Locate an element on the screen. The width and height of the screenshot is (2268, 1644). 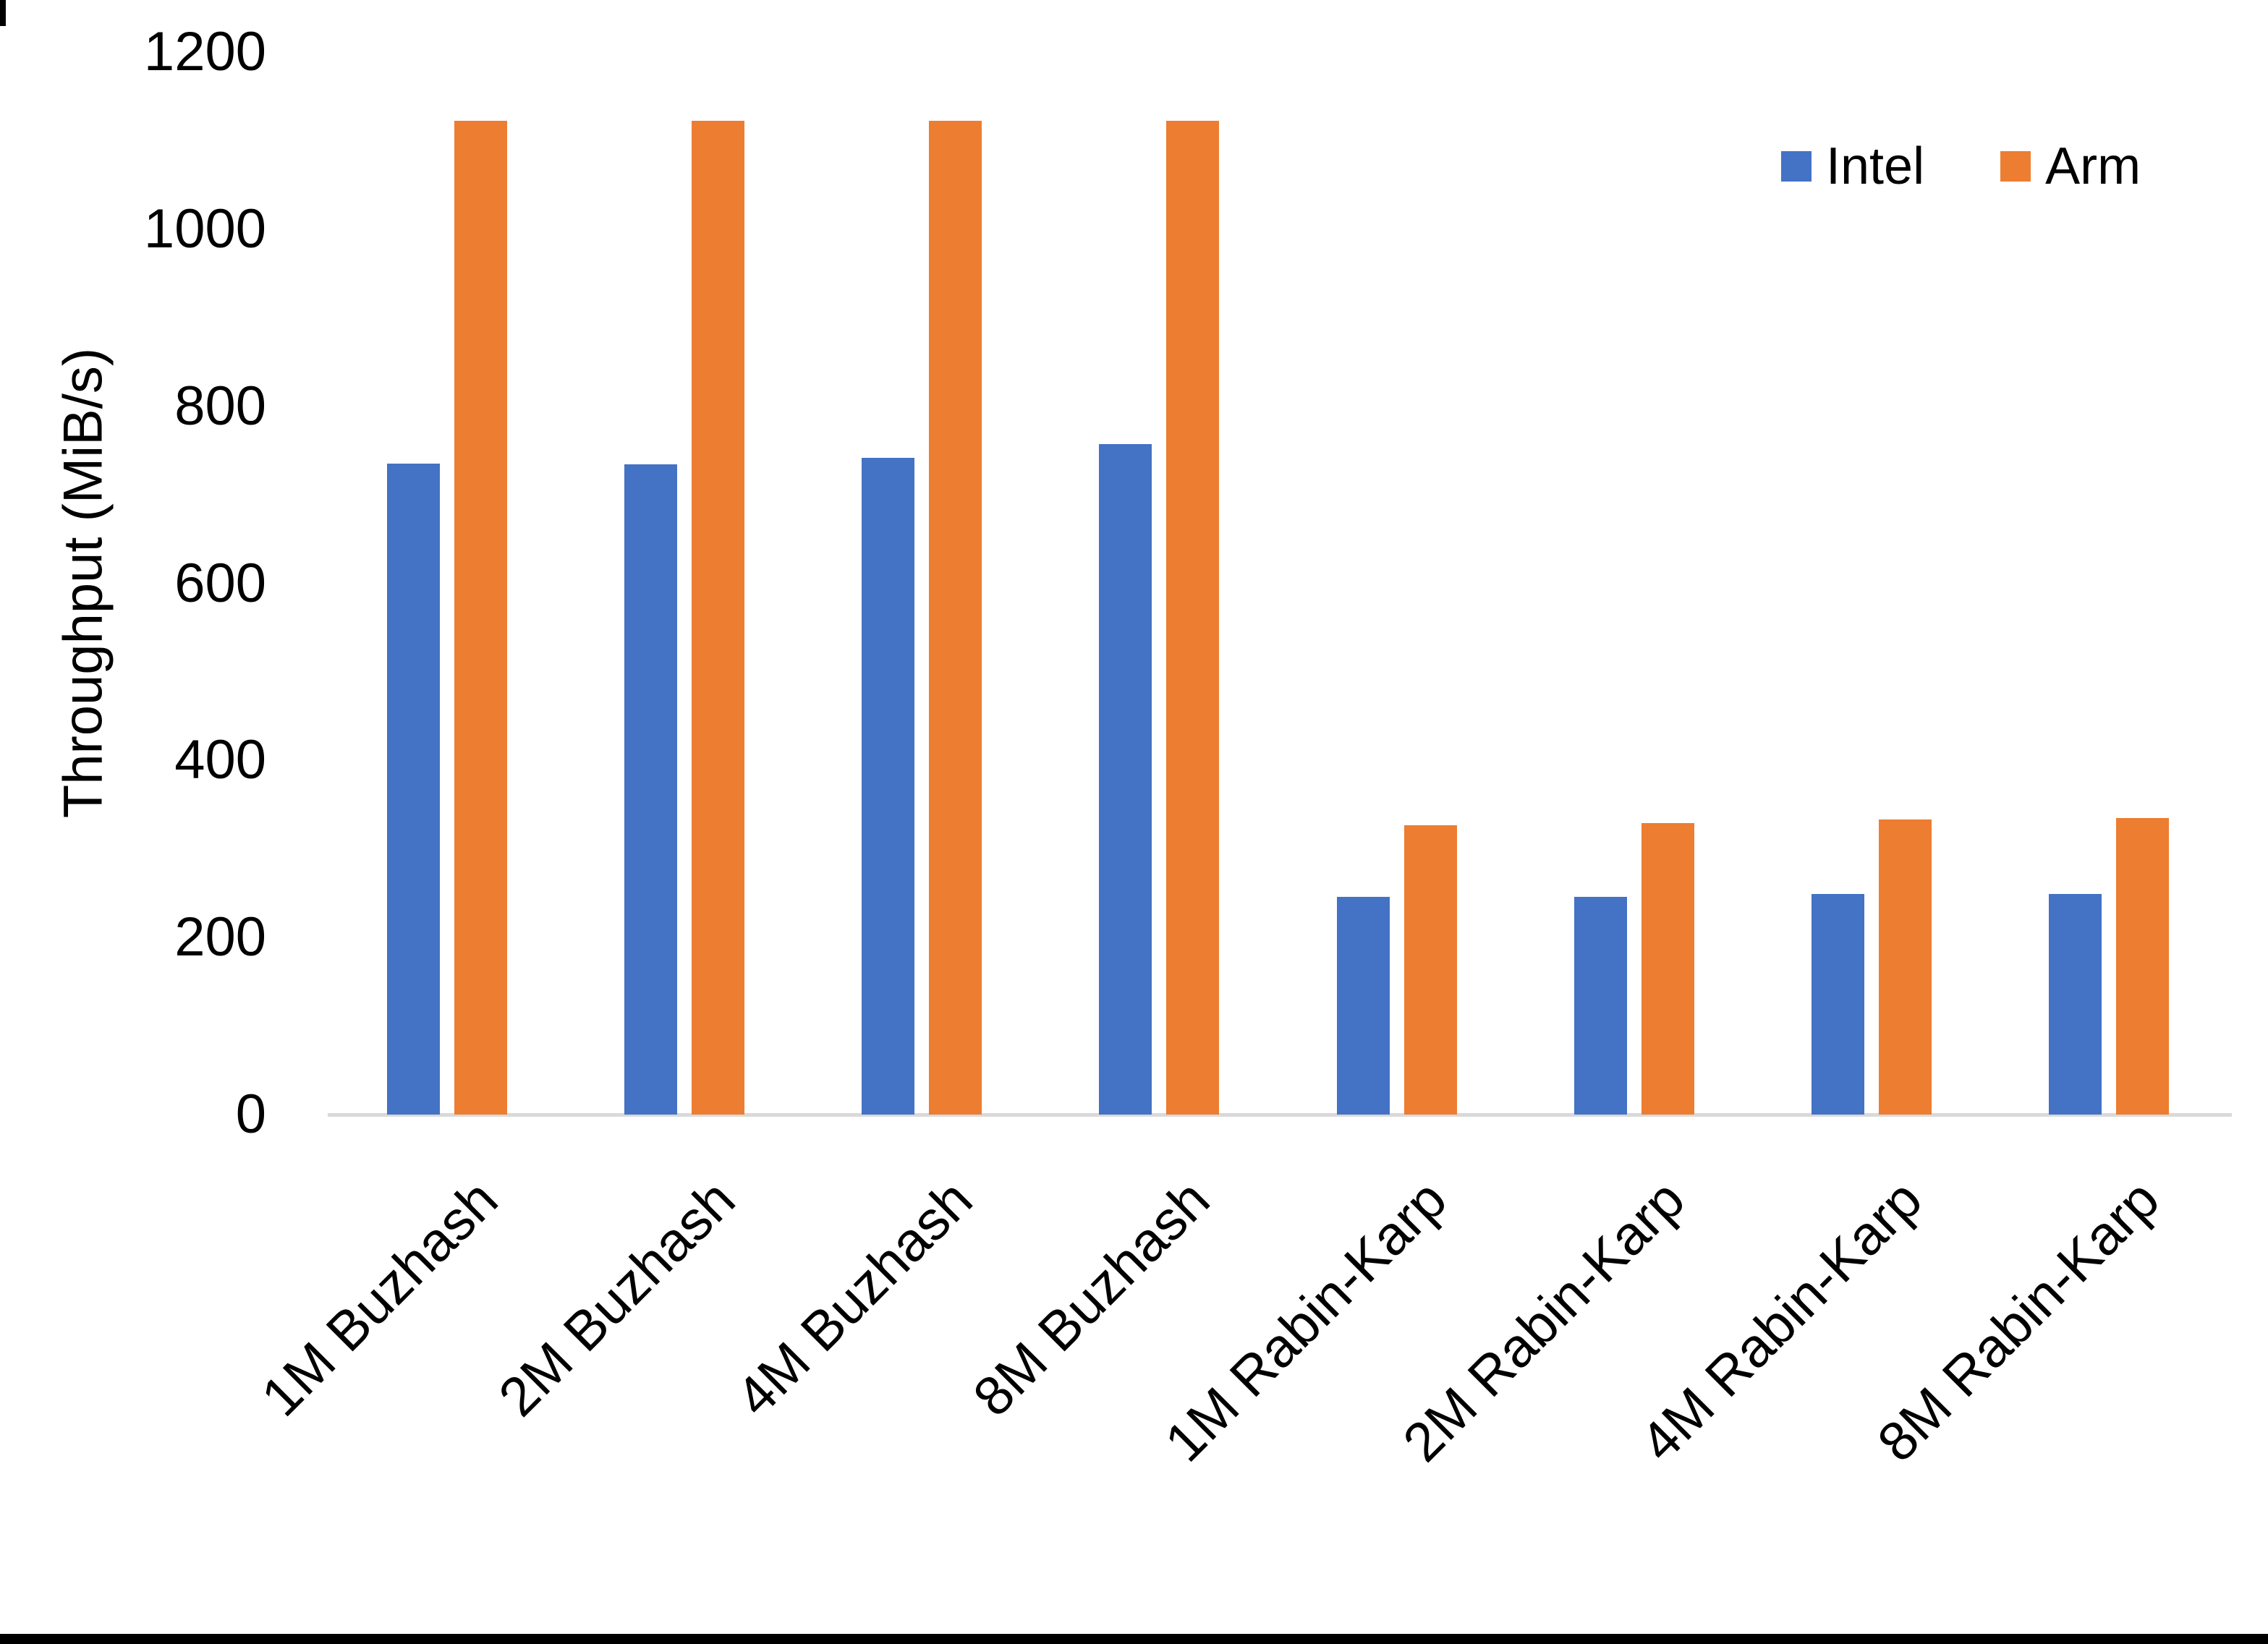
legend-label-arm: Arm is located at coordinates (2093, 166).